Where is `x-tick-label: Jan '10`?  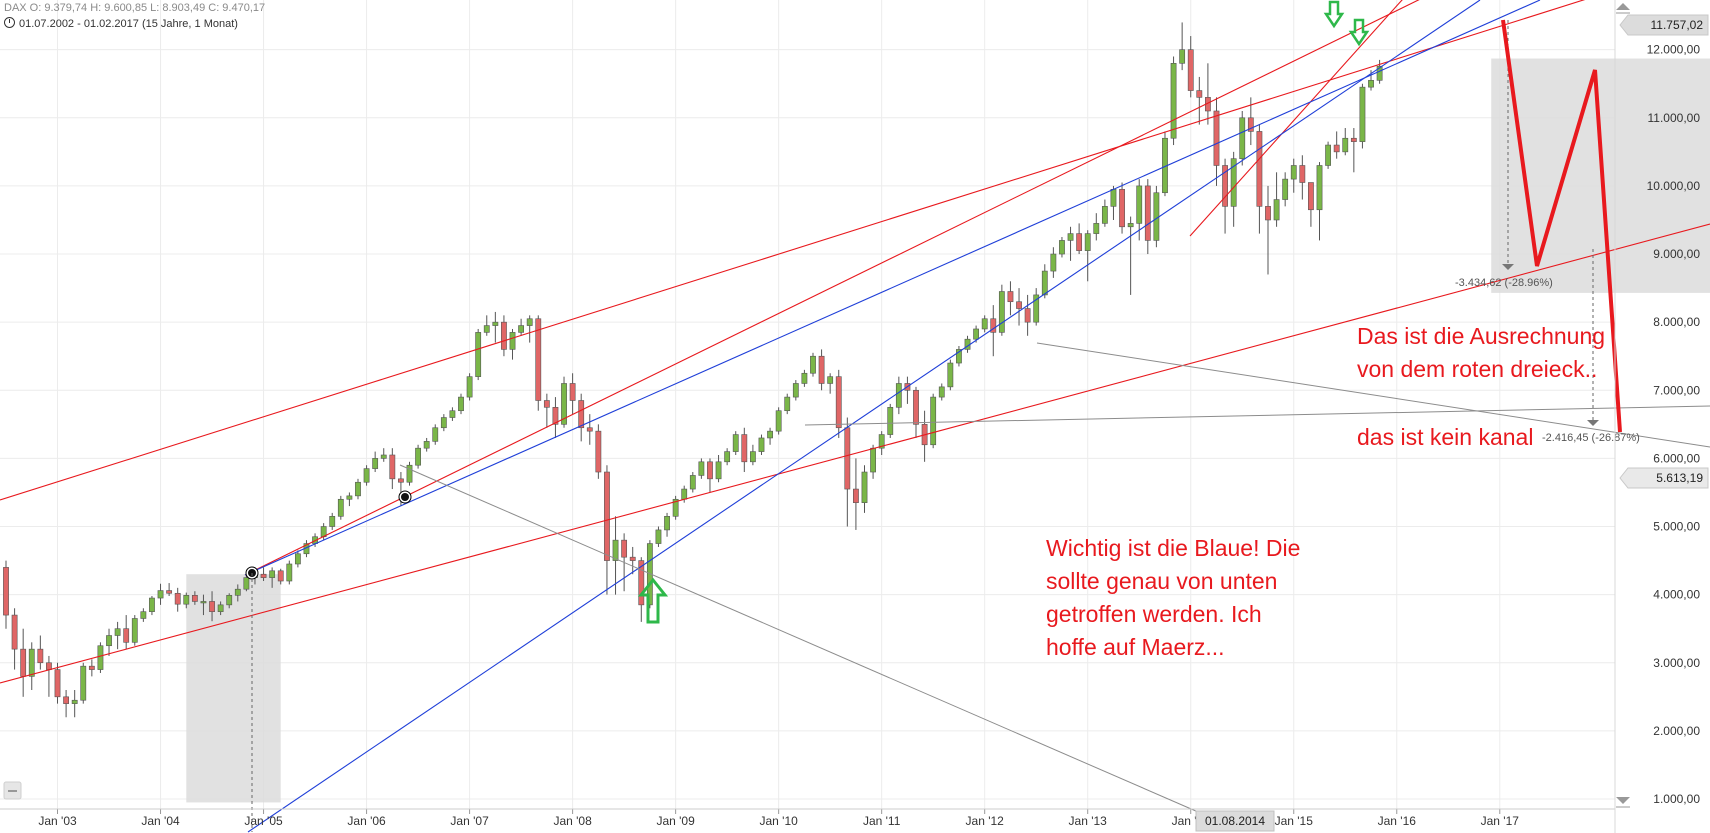
x-tick-label: Jan '10 is located at coordinates (778, 821).